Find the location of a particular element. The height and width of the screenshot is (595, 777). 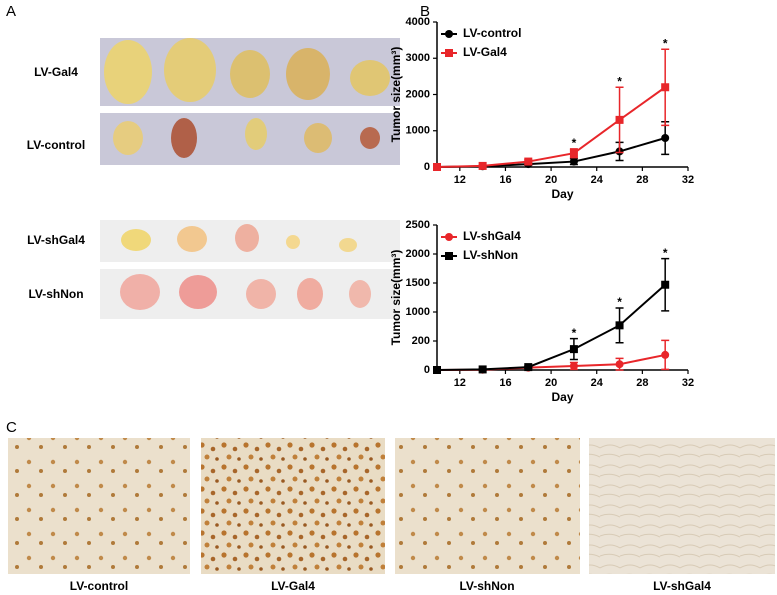

y-tick-label: 3000 is located at coordinates (418, 58).